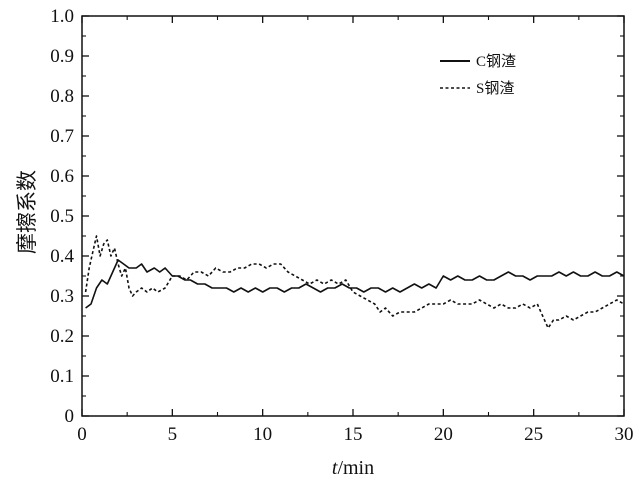 The image size is (640, 480). What do you see at coordinates (62, 336) in the screenshot?
I see `y-tick-label: 0.2` at bounding box center [62, 336].